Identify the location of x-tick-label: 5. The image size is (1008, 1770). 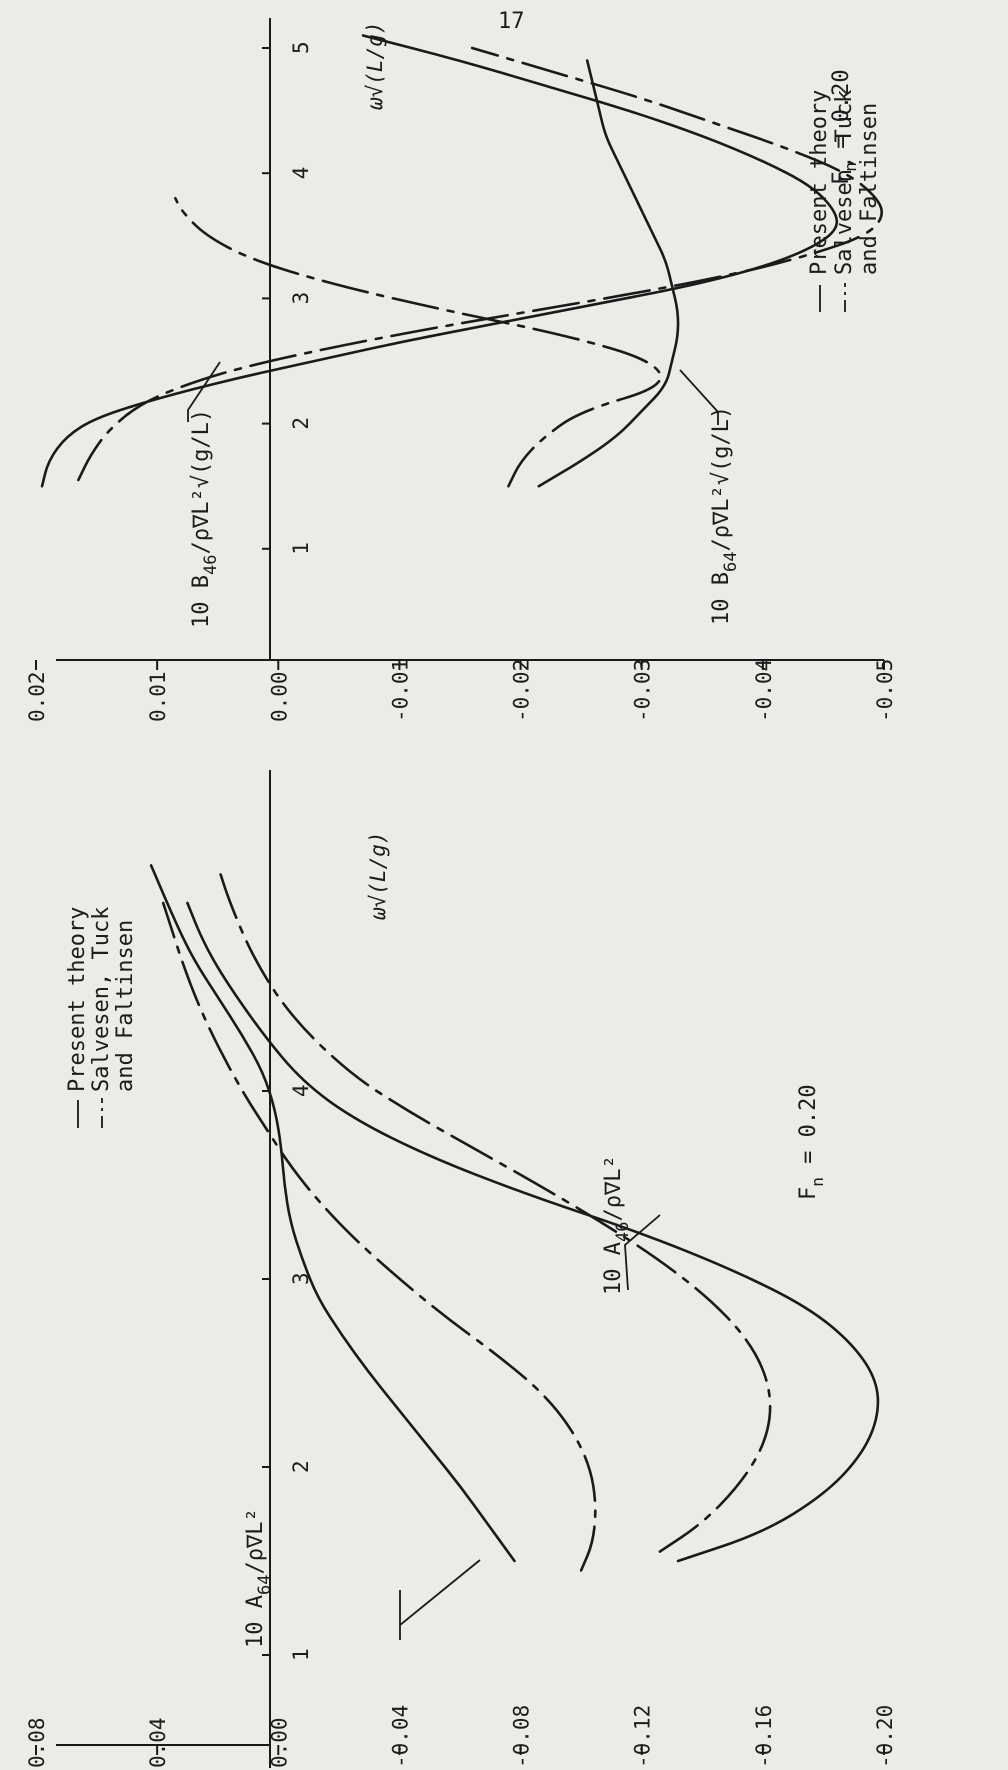
(301, 47).